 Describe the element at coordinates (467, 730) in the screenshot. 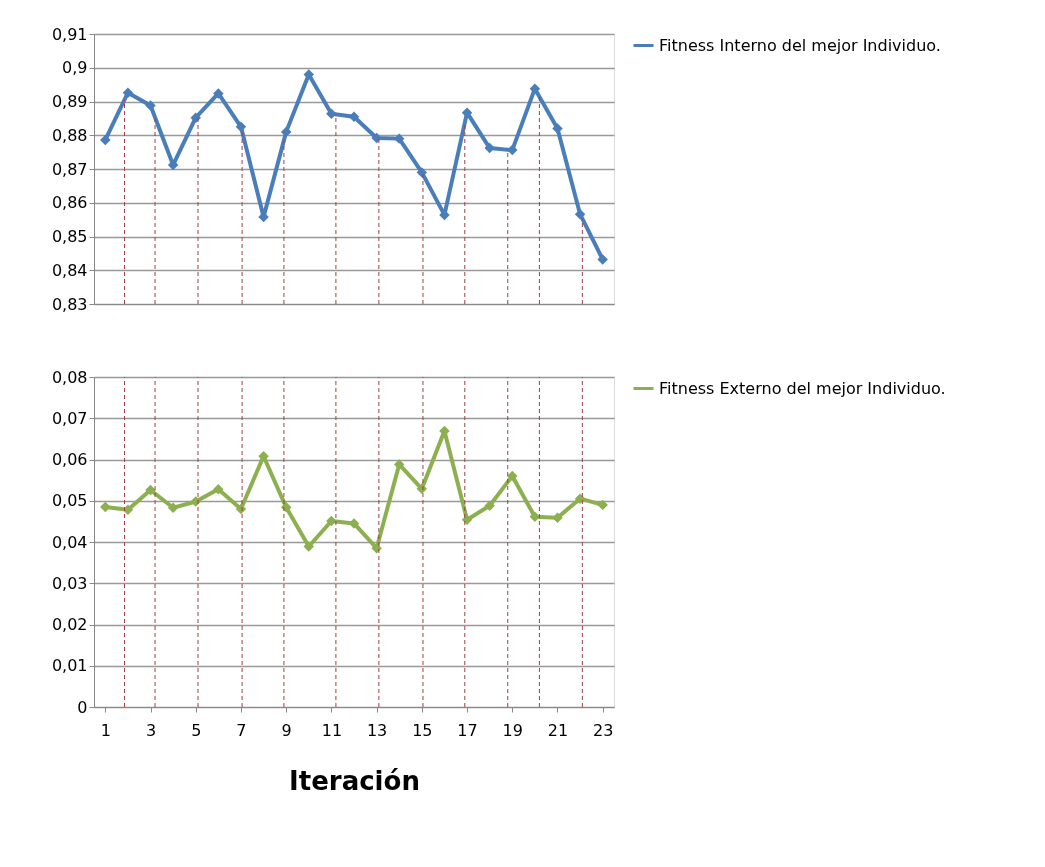

I see `x-tick-label: 17` at that location.